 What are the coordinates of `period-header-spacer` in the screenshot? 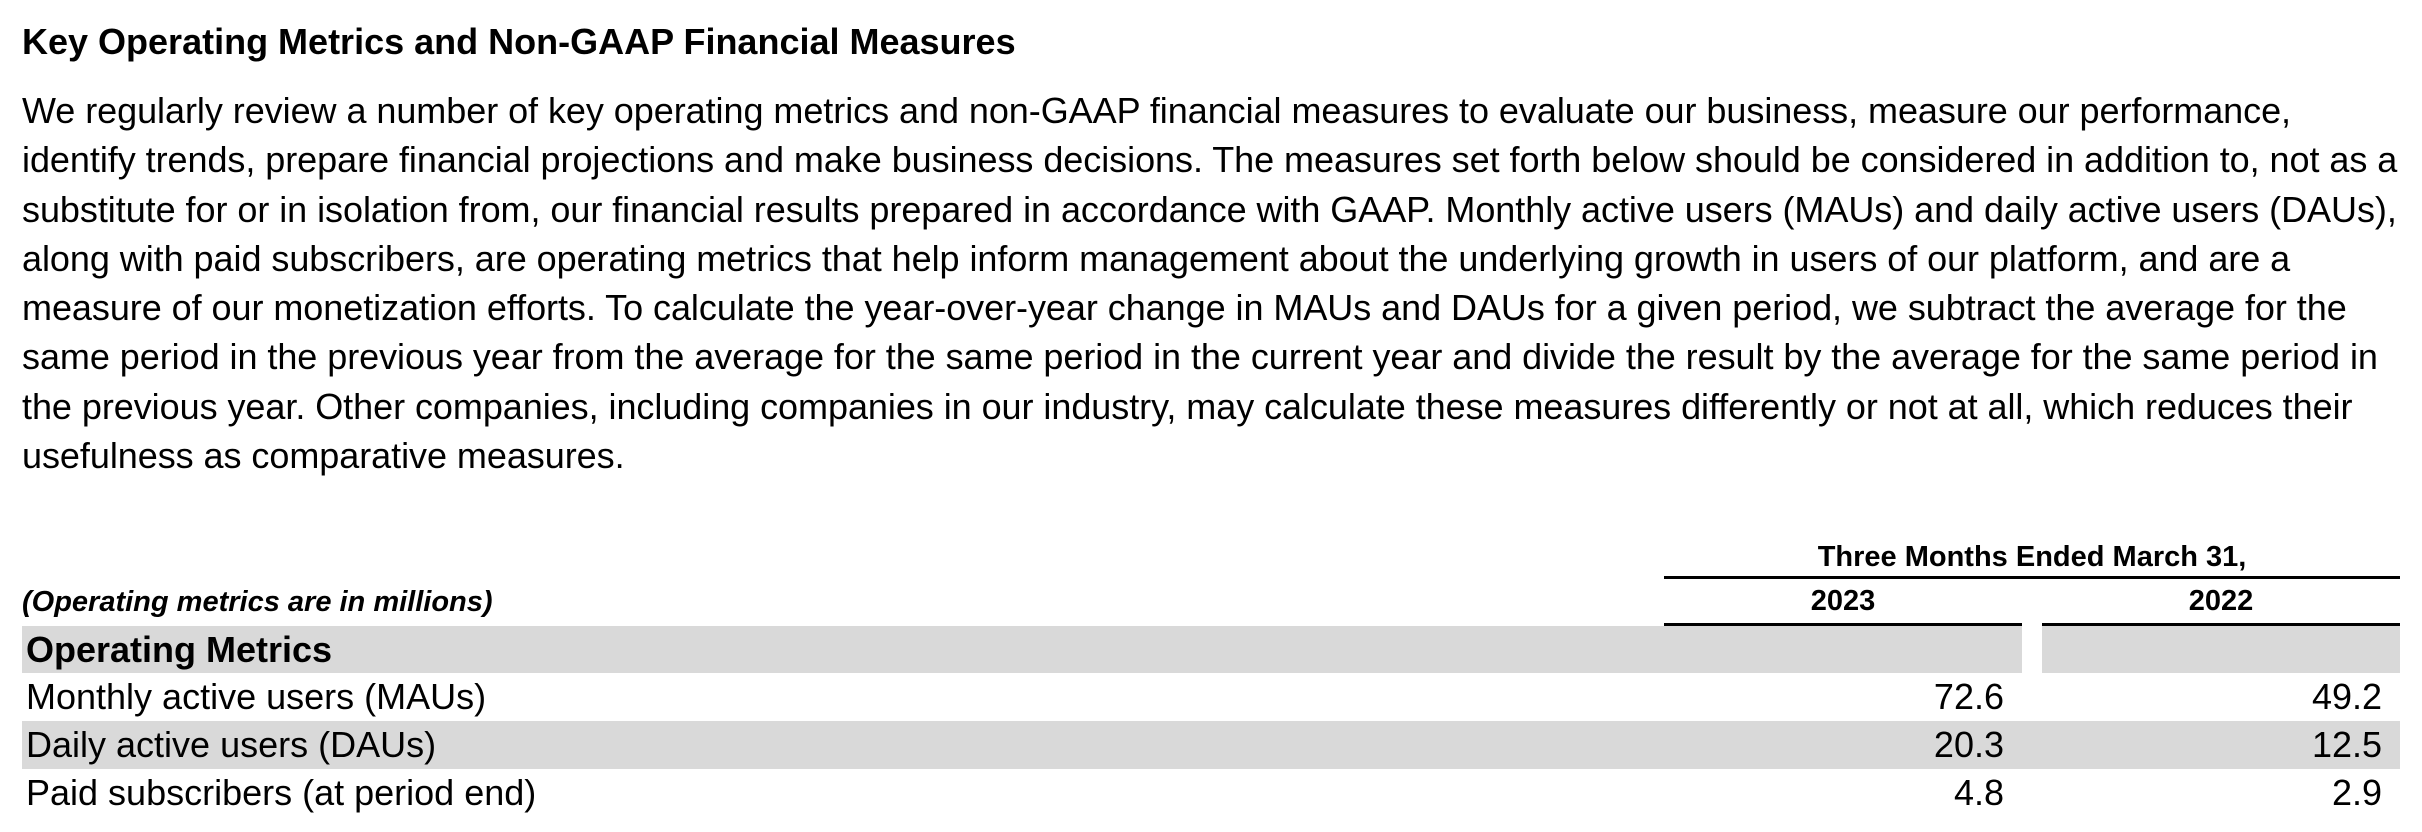 It's located at (843, 554).